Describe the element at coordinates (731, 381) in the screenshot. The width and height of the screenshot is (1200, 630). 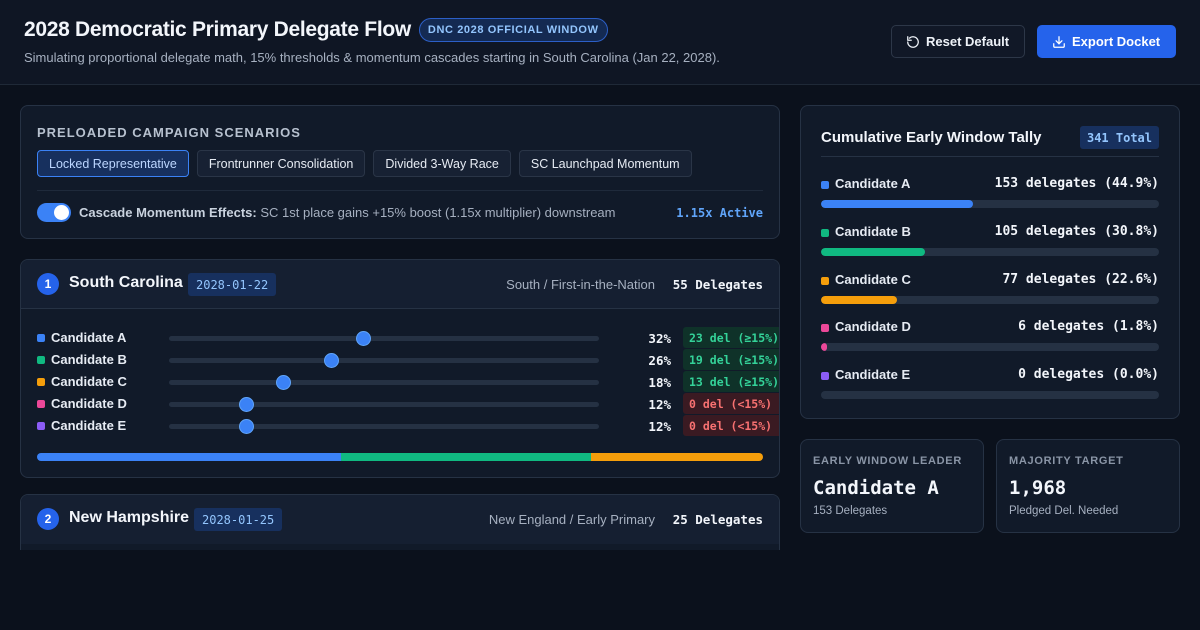
I see `delegate-allocation-badge: 13 del (≥15%)` at that location.